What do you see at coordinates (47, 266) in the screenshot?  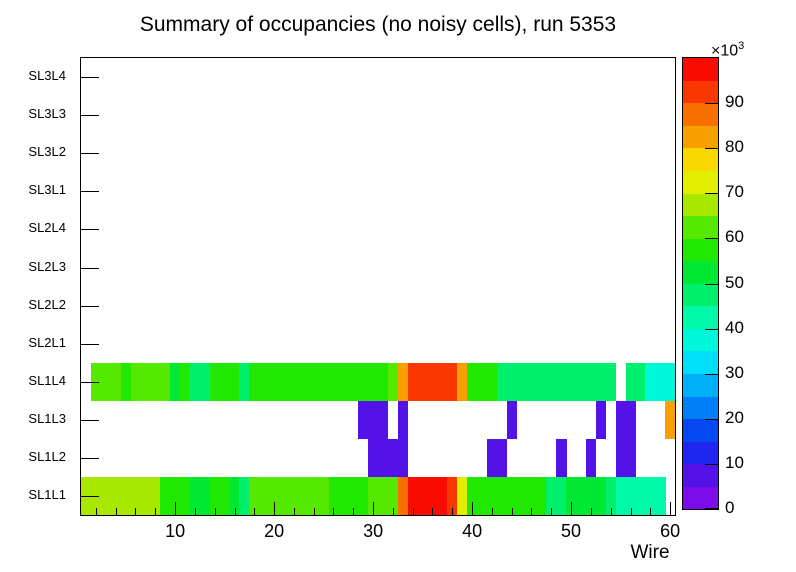 I see `y-tick-label: SL2L3` at bounding box center [47, 266].